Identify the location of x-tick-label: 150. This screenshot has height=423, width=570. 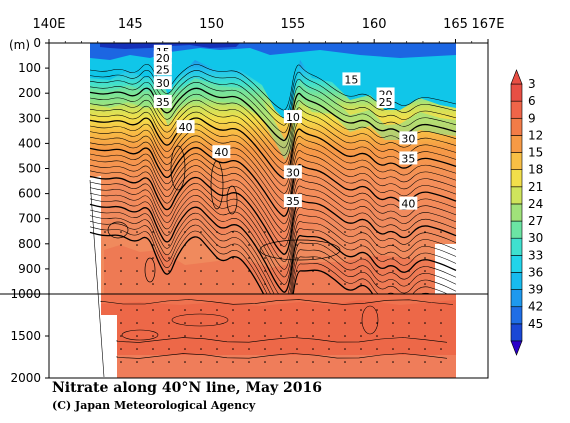
(211, 24).